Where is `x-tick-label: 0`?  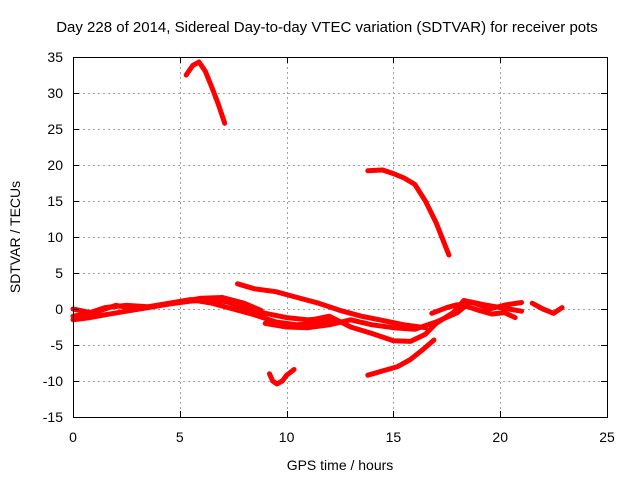
x-tick-label: 0 is located at coordinates (73, 437).